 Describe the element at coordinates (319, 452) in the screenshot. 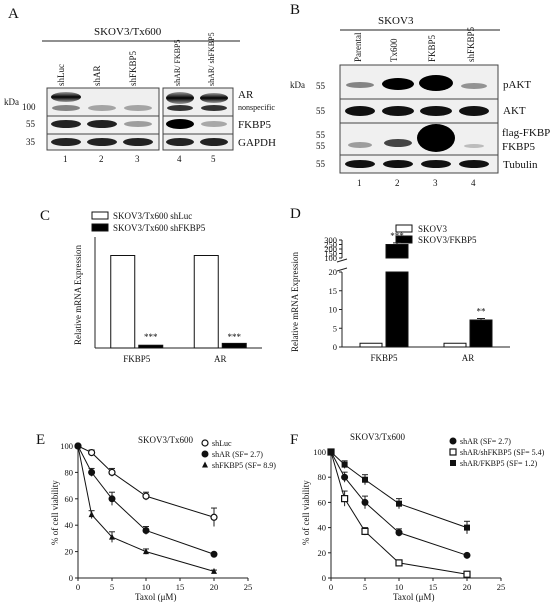

I see `f-ytick-5: 100` at that location.